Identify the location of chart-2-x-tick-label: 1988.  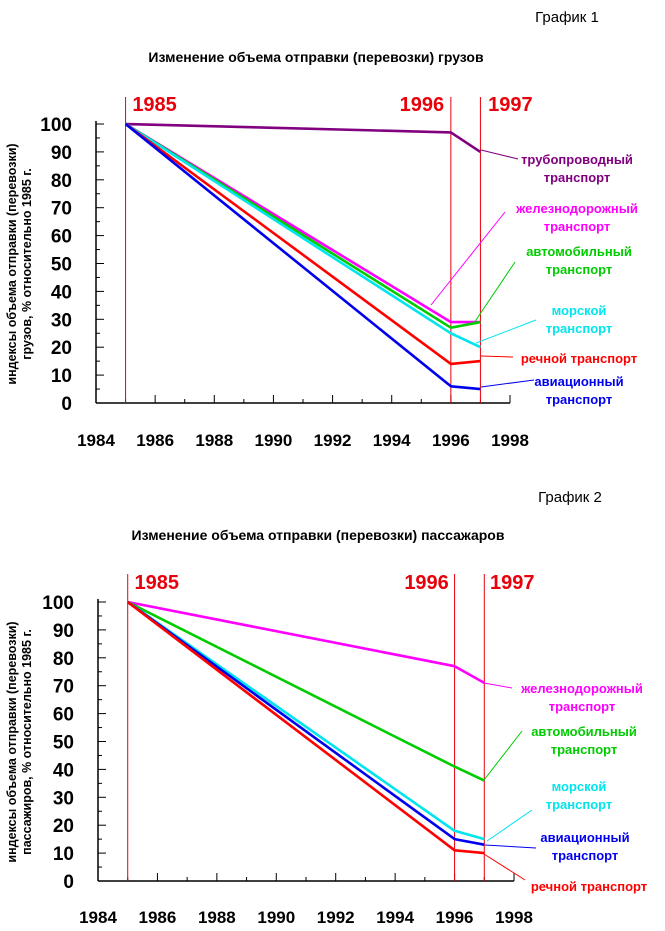
(217, 917).